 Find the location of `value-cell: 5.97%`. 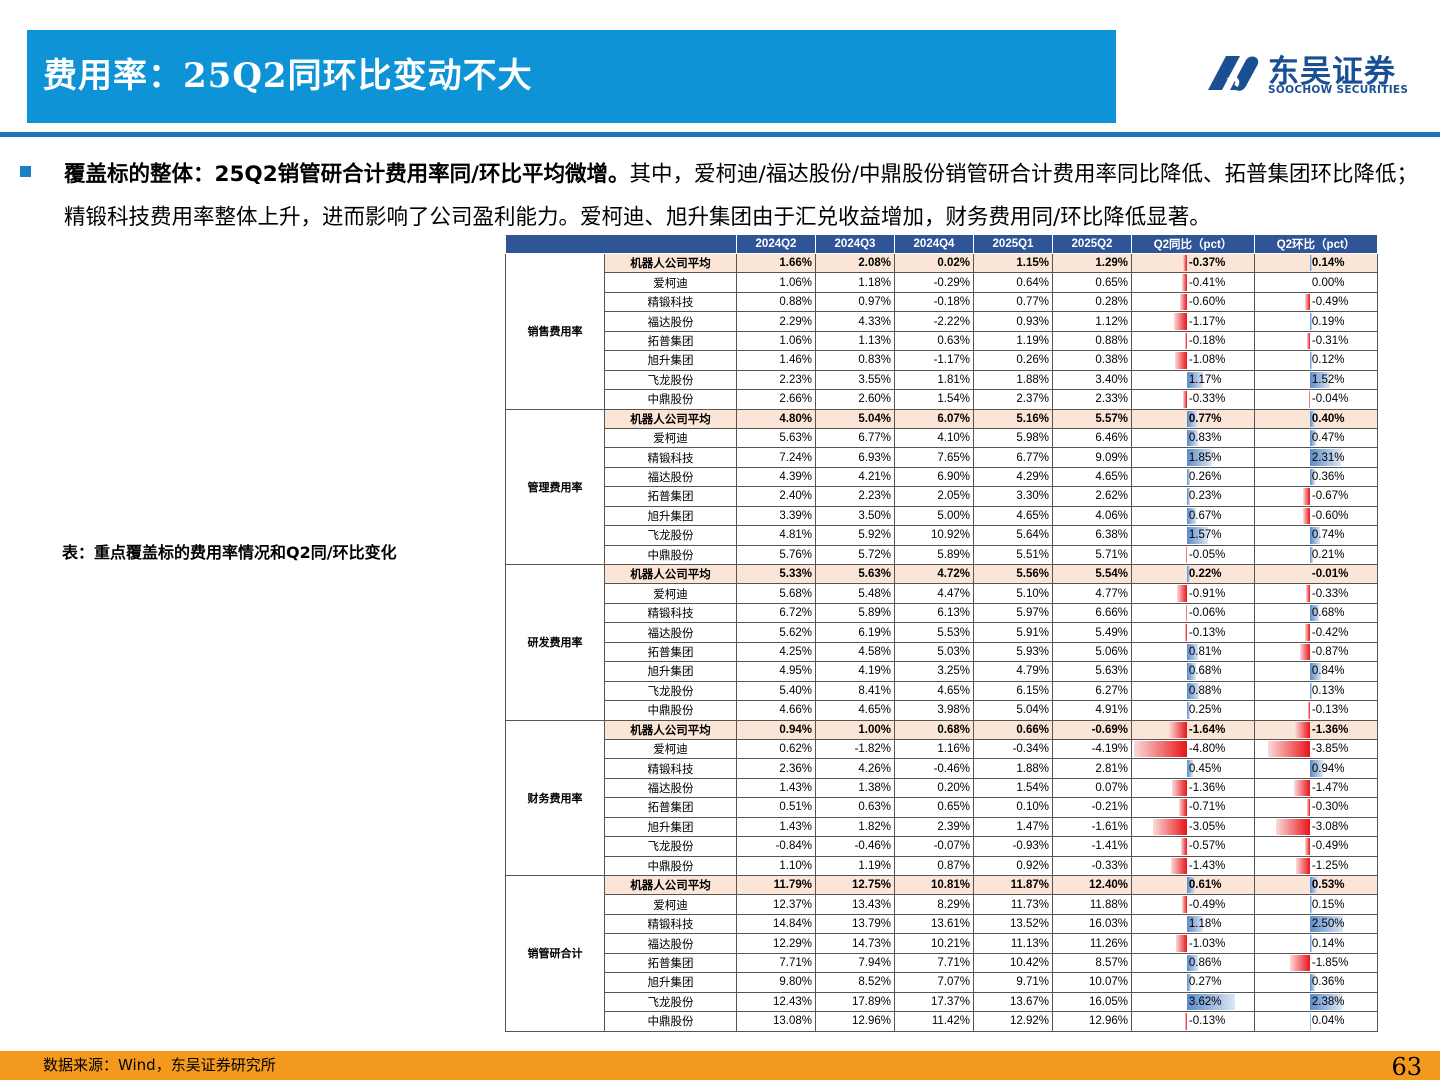

value-cell: 5.97% is located at coordinates (1013, 612).